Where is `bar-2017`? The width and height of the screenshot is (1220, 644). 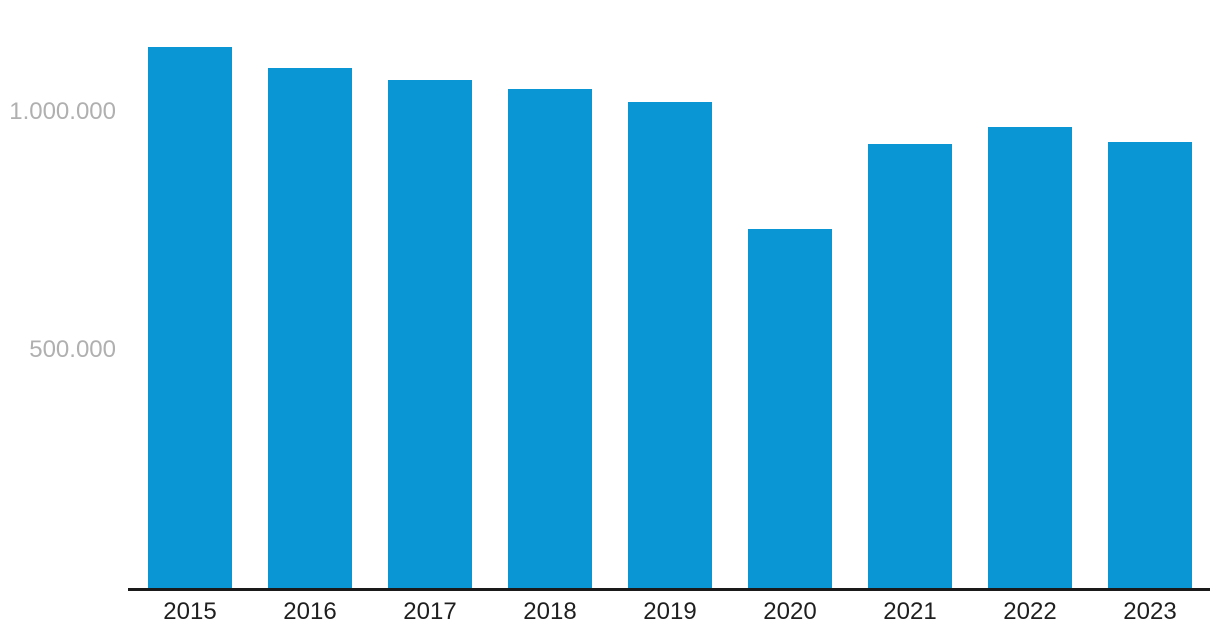 bar-2017 is located at coordinates (430, 334).